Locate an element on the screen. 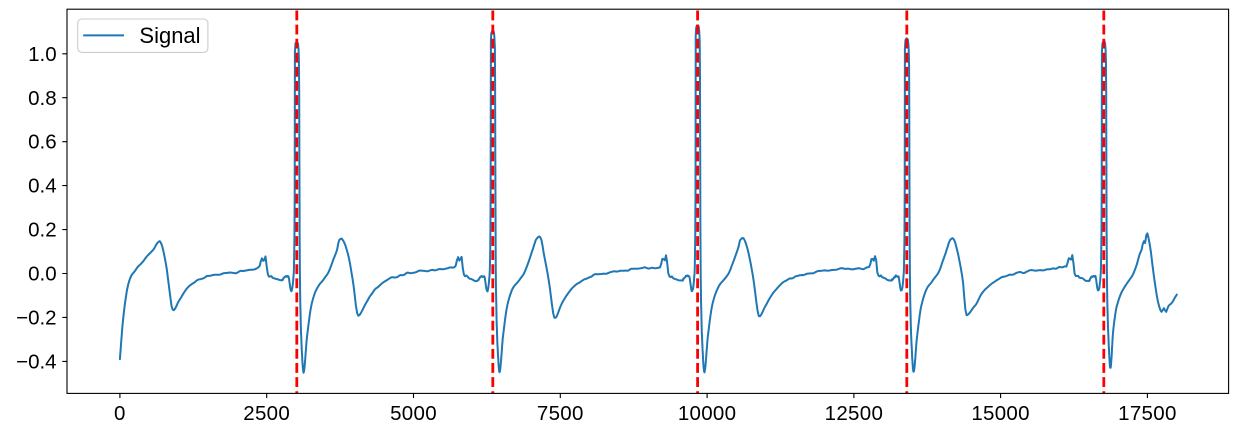 This screenshot has height=433, width=1239. svg-text: −0.4 is located at coordinates (36, 361).